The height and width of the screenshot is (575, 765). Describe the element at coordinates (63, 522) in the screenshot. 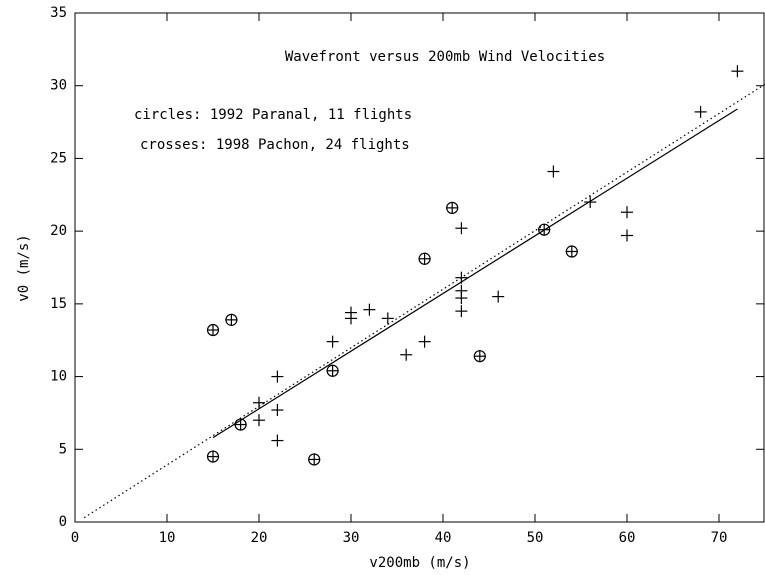

I see `y-tick-label: 0` at that location.